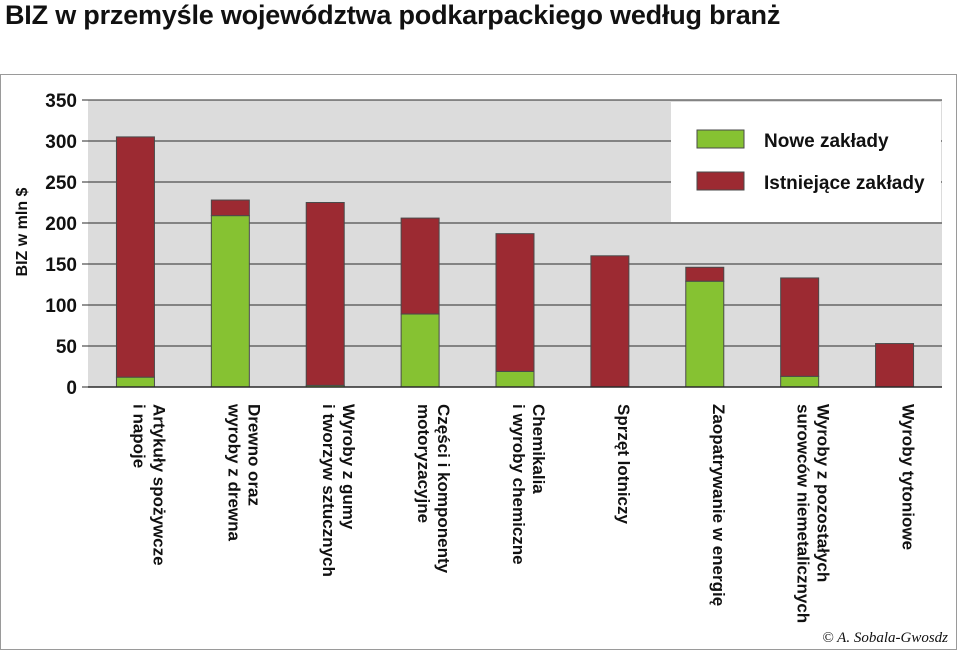 The image size is (960, 653). What do you see at coordinates (348, 467) in the screenshot?
I see `x-category-label: Wyroby z gumy` at bounding box center [348, 467].